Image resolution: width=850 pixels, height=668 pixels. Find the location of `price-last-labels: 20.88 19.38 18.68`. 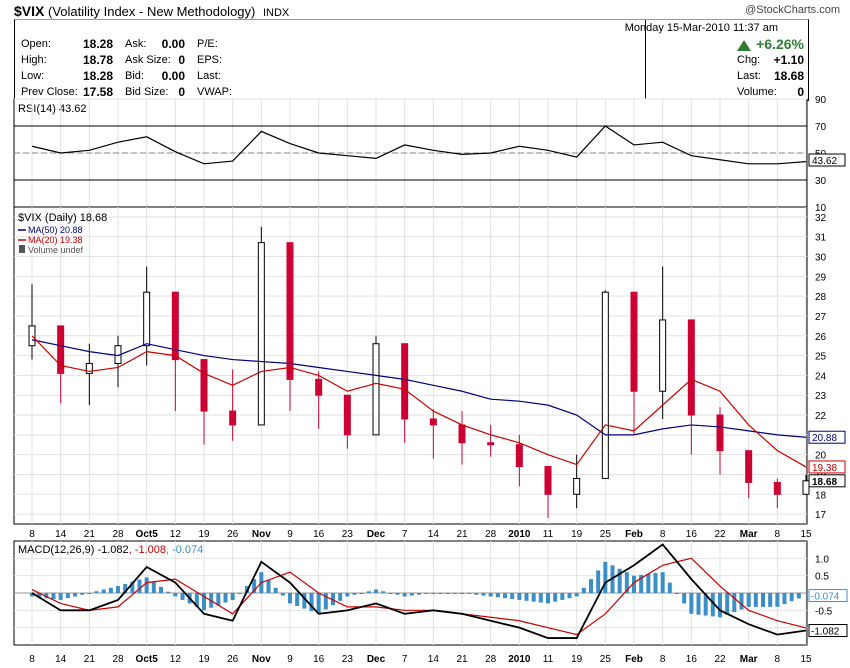

price-last-labels: 20.88 19.38 18.68 is located at coordinates (827, 459).